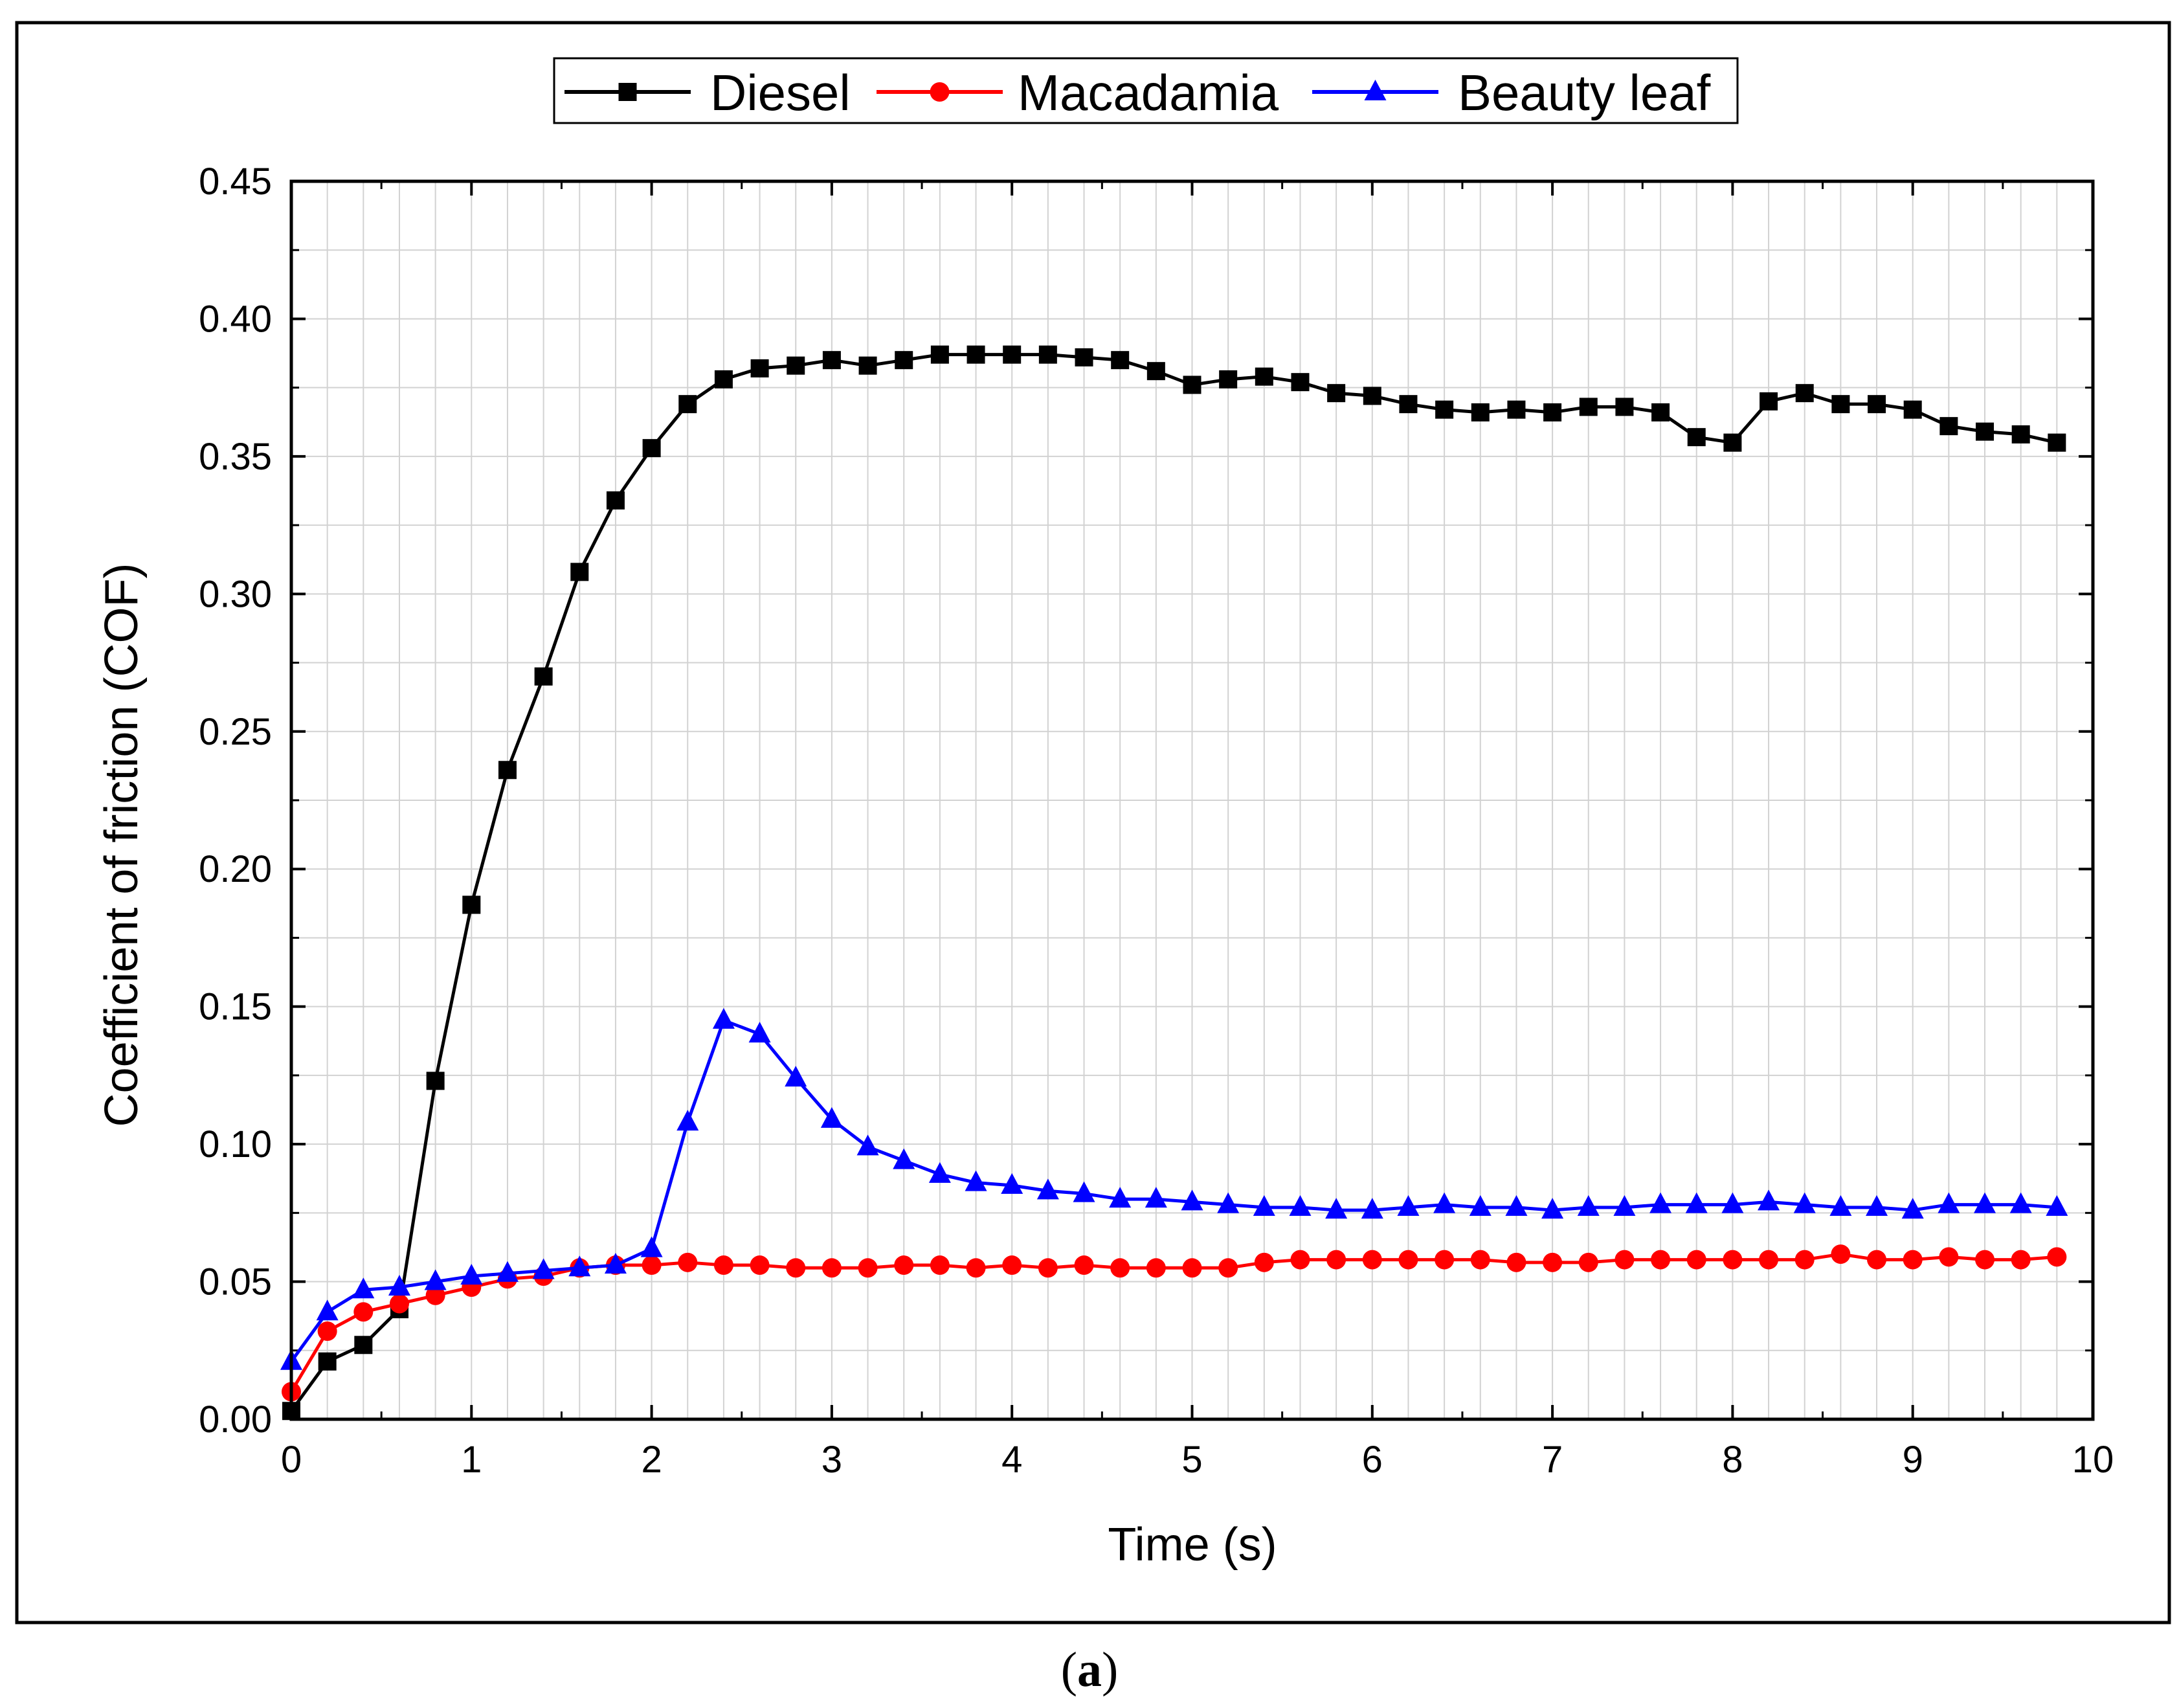 The width and height of the screenshot is (2179, 1708). What do you see at coordinates (235, 1282) in the screenshot?
I see `y-tick-label: 0.05` at bounding box center [235, 1282].